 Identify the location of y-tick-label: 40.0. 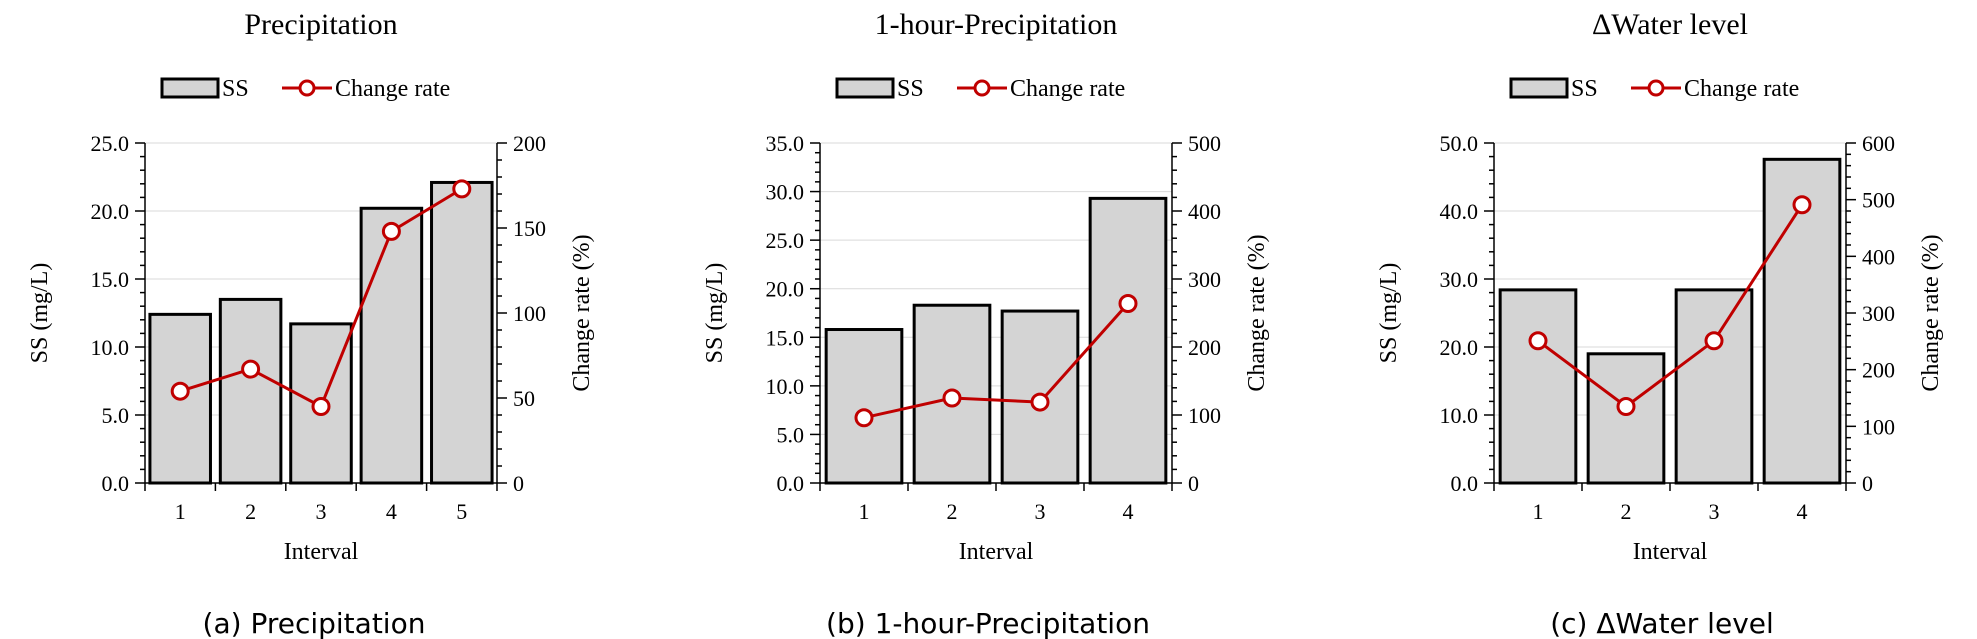
(1459, 211).